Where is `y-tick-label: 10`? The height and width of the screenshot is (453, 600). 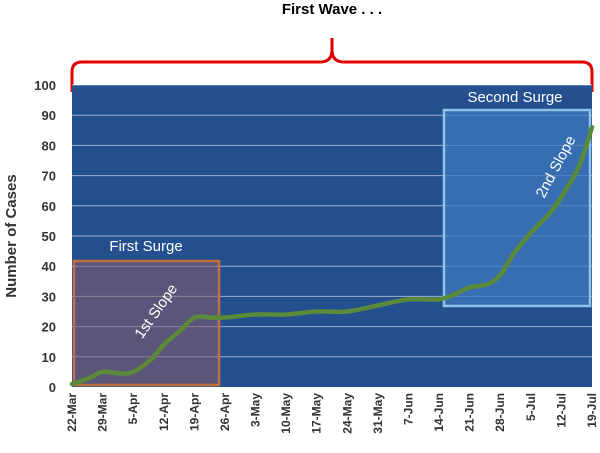 y-tick-label: 10 is located at coordinates (49, 357).